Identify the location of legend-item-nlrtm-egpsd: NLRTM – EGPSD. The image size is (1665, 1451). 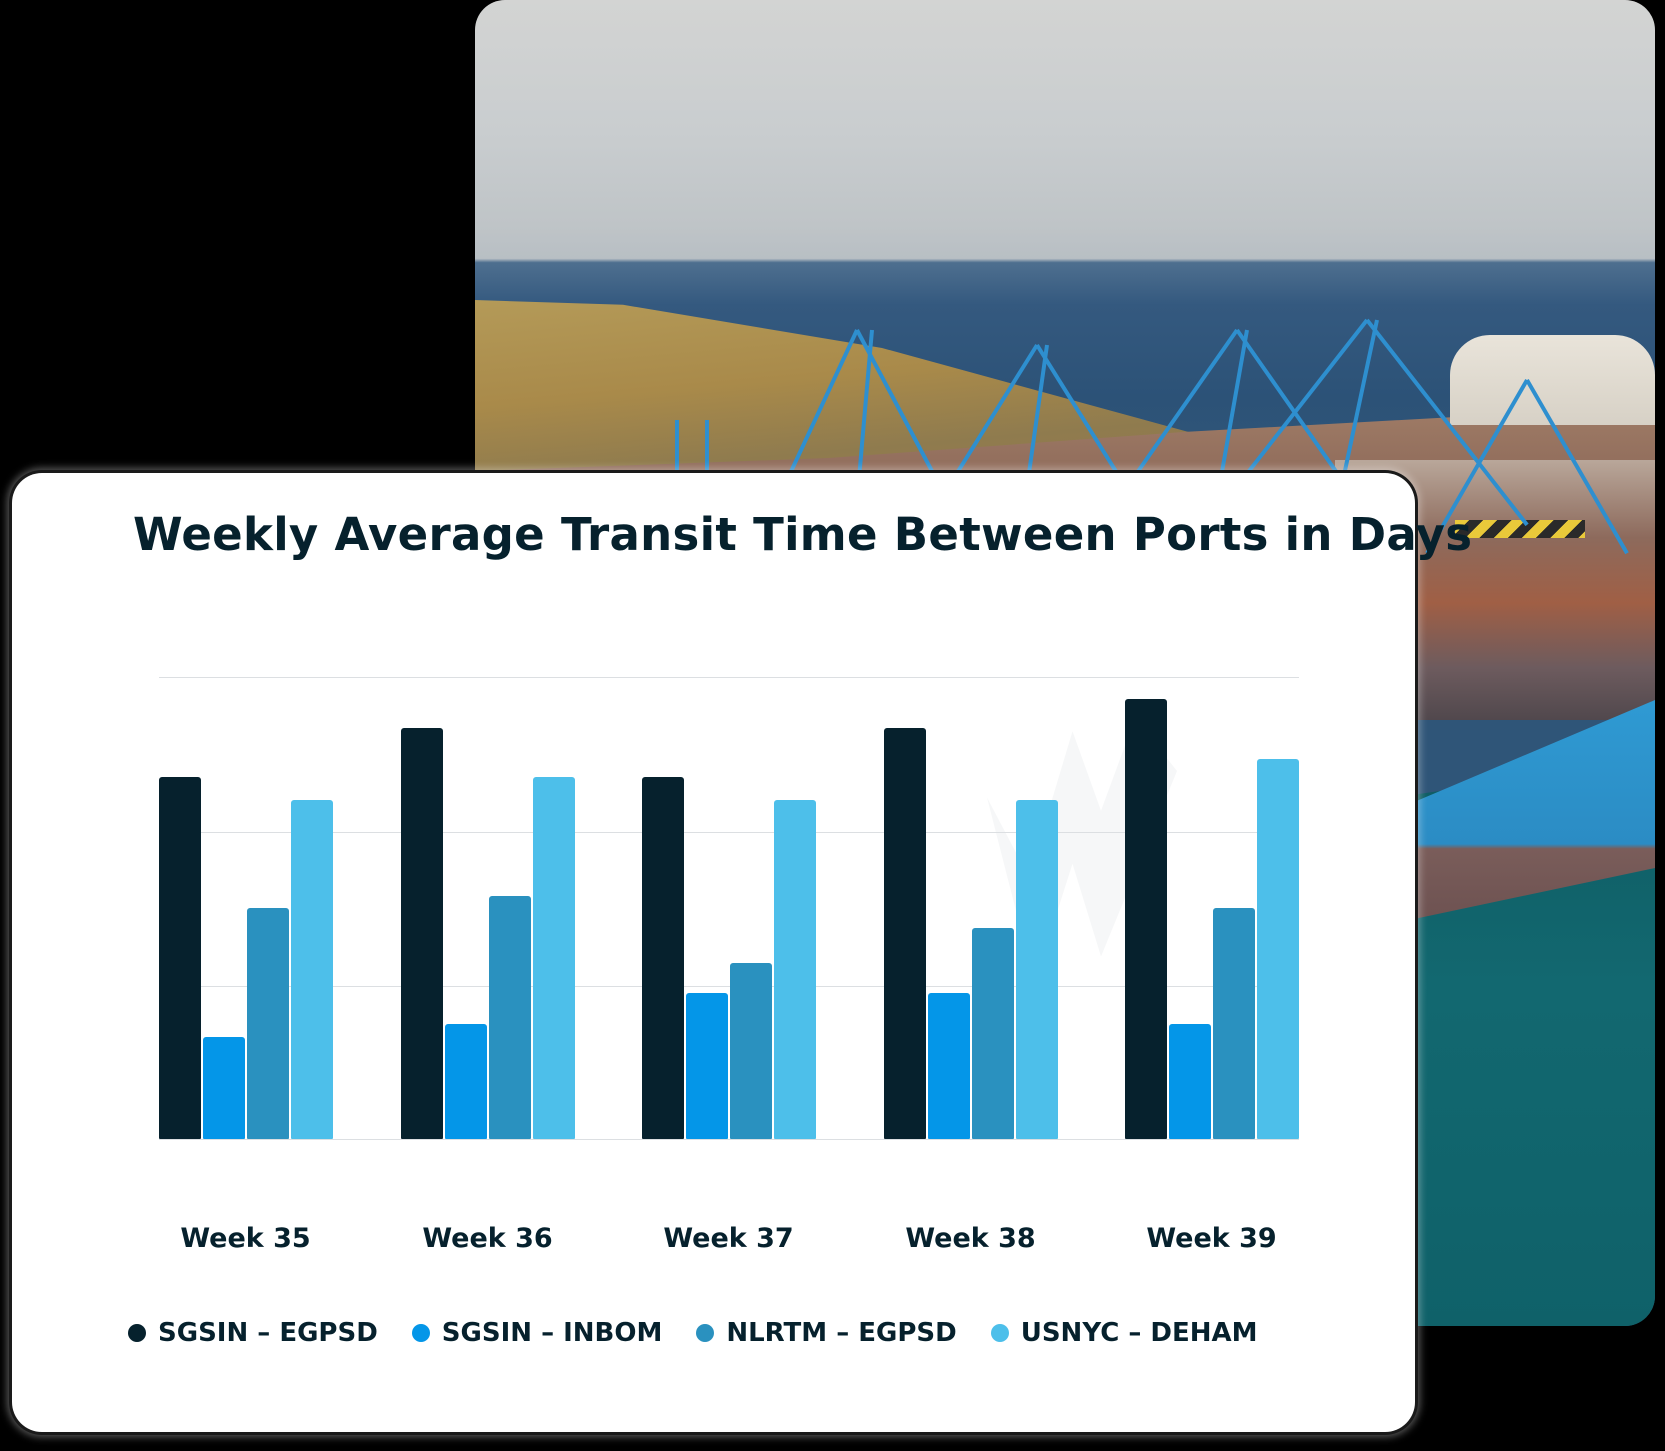
(826, 1333).